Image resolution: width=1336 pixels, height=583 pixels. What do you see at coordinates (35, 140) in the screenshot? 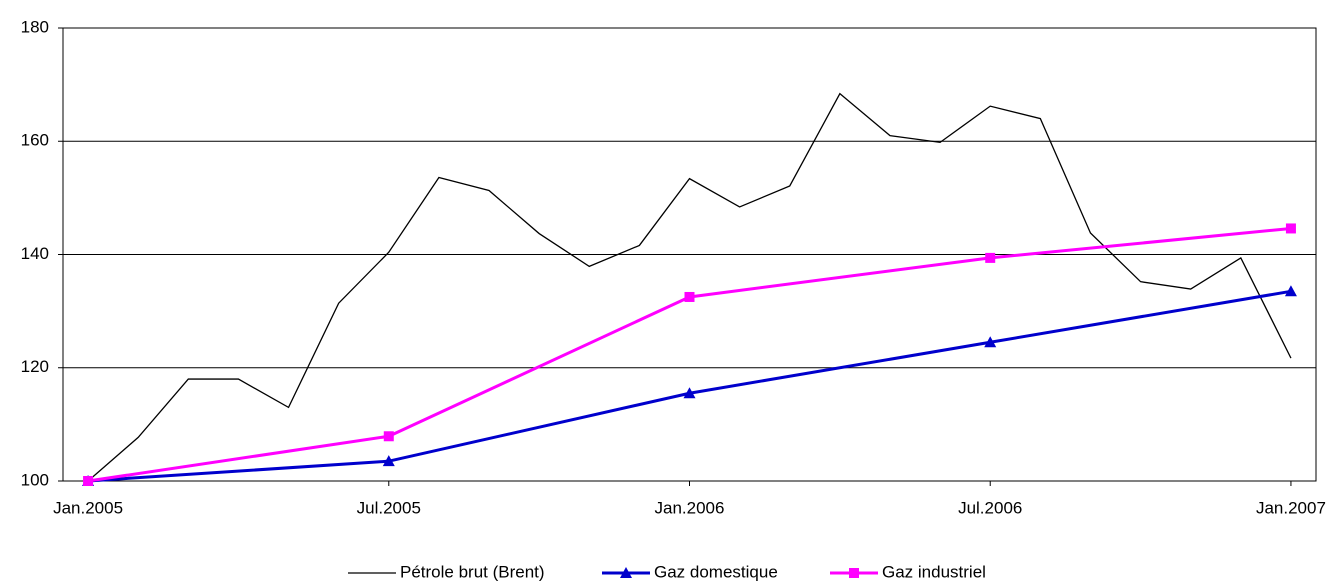
I see `y-tick-label: 160` at bounding box center [35, 140].